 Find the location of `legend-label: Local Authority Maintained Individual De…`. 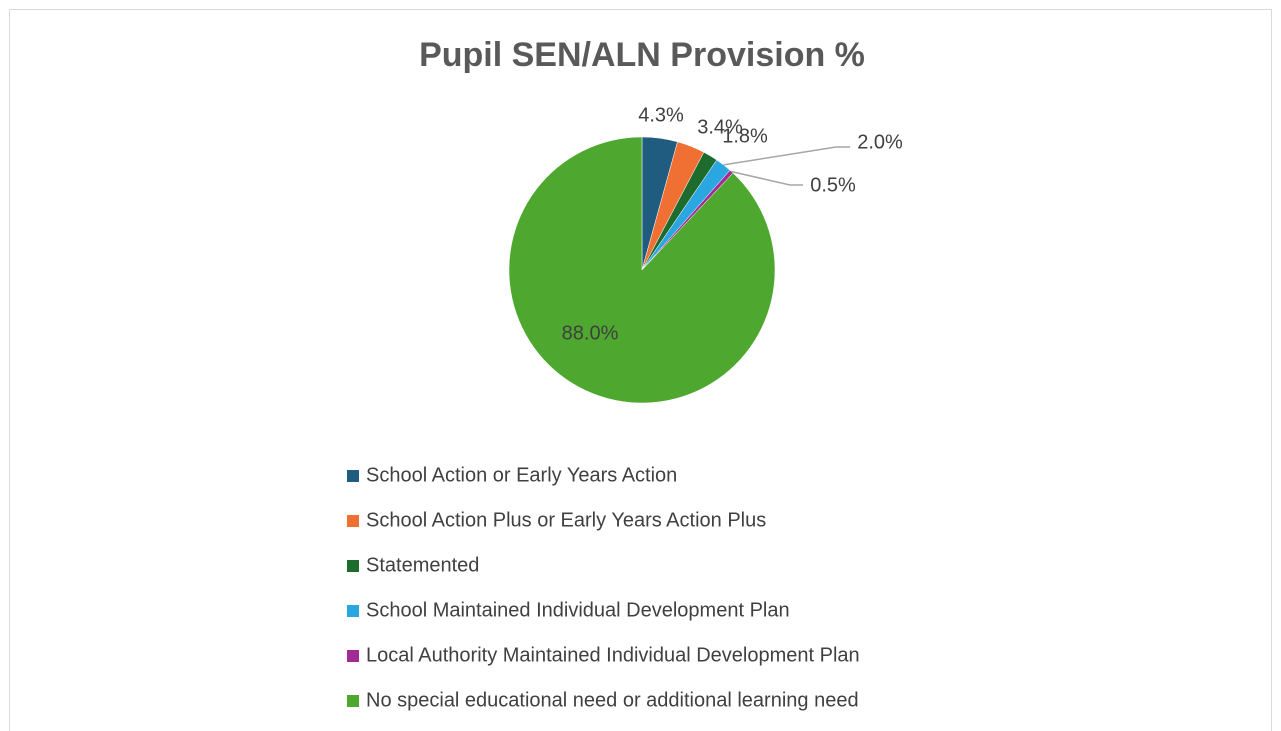

legend-label: Local Authority Maintained Individual De… is located at coordinates (613, 655).